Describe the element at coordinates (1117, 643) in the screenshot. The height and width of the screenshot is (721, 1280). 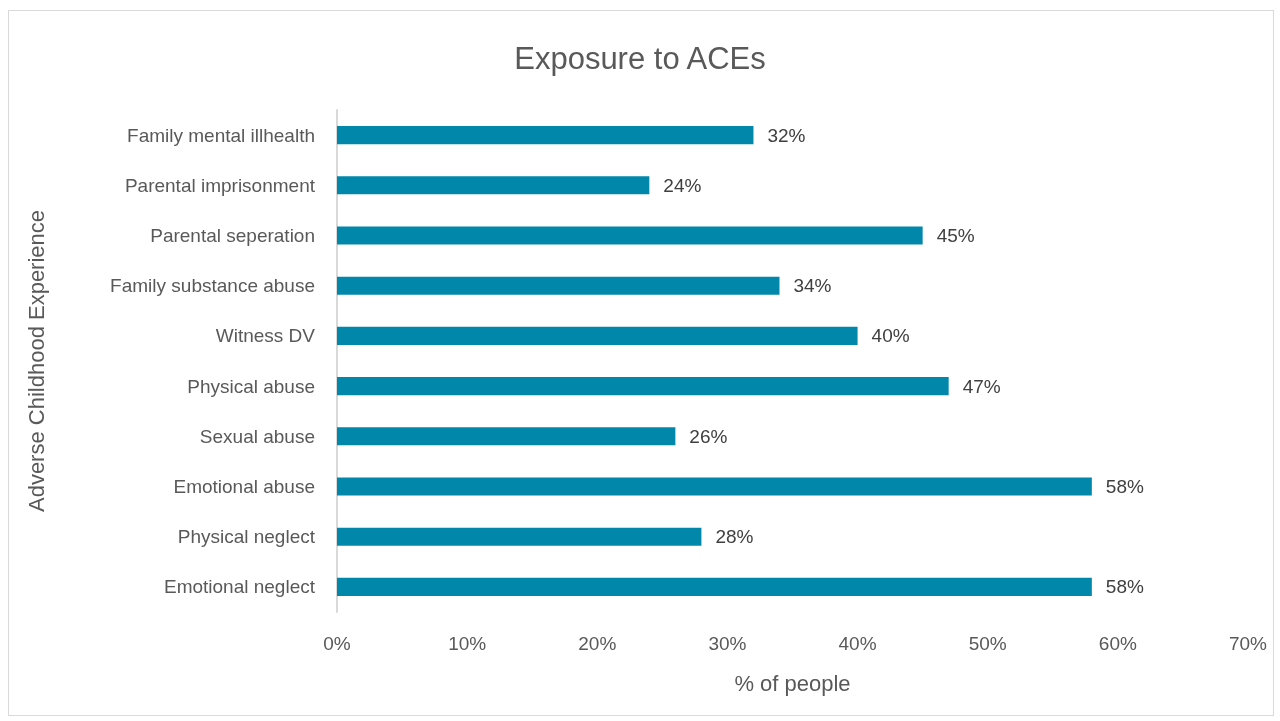
I see `x-tick-label: 60%` at that location.